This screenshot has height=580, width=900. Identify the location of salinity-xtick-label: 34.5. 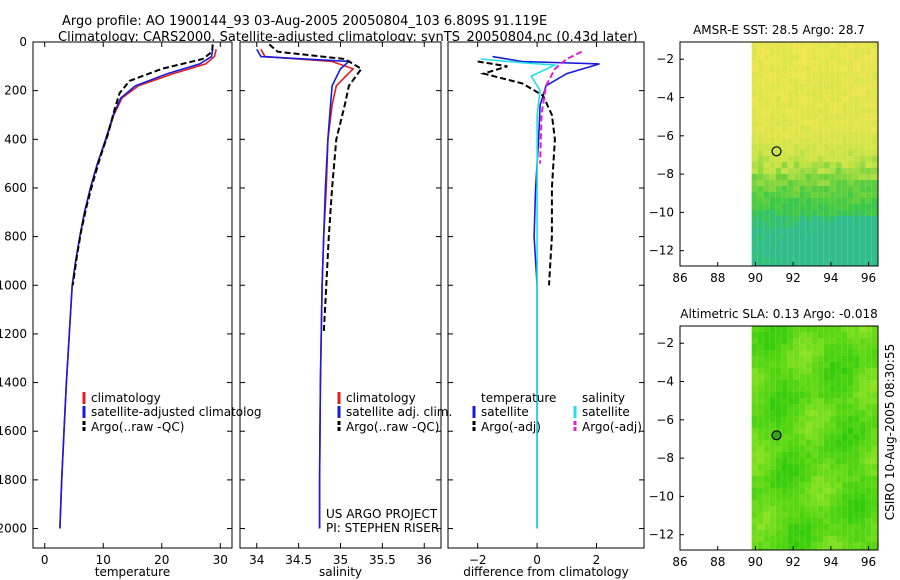
(298, 560).